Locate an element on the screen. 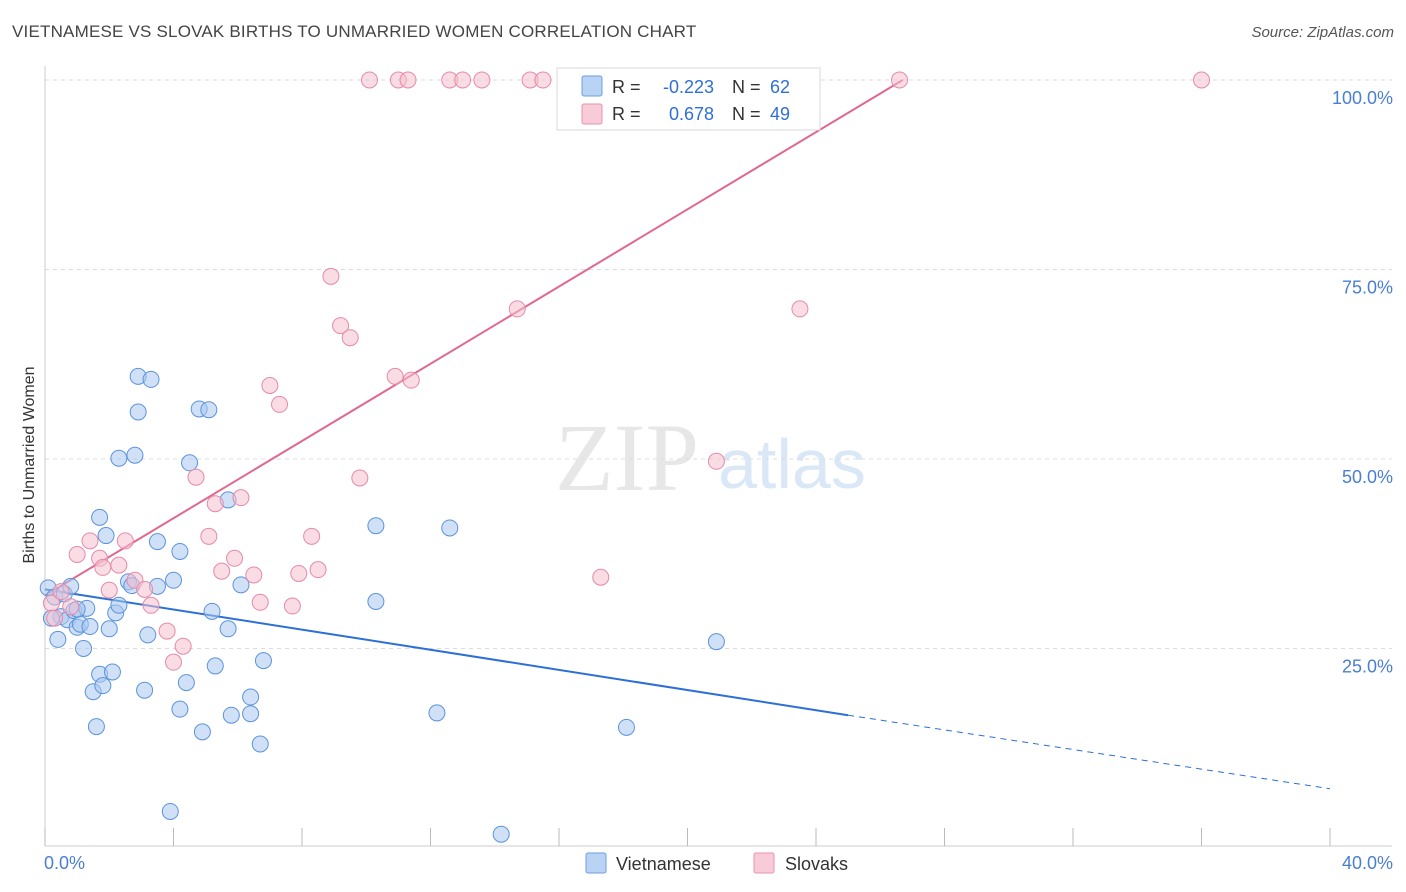 This screenshot has width=1406, height=892. legend-n-label-2: N = is located at coordinates (746, 114).